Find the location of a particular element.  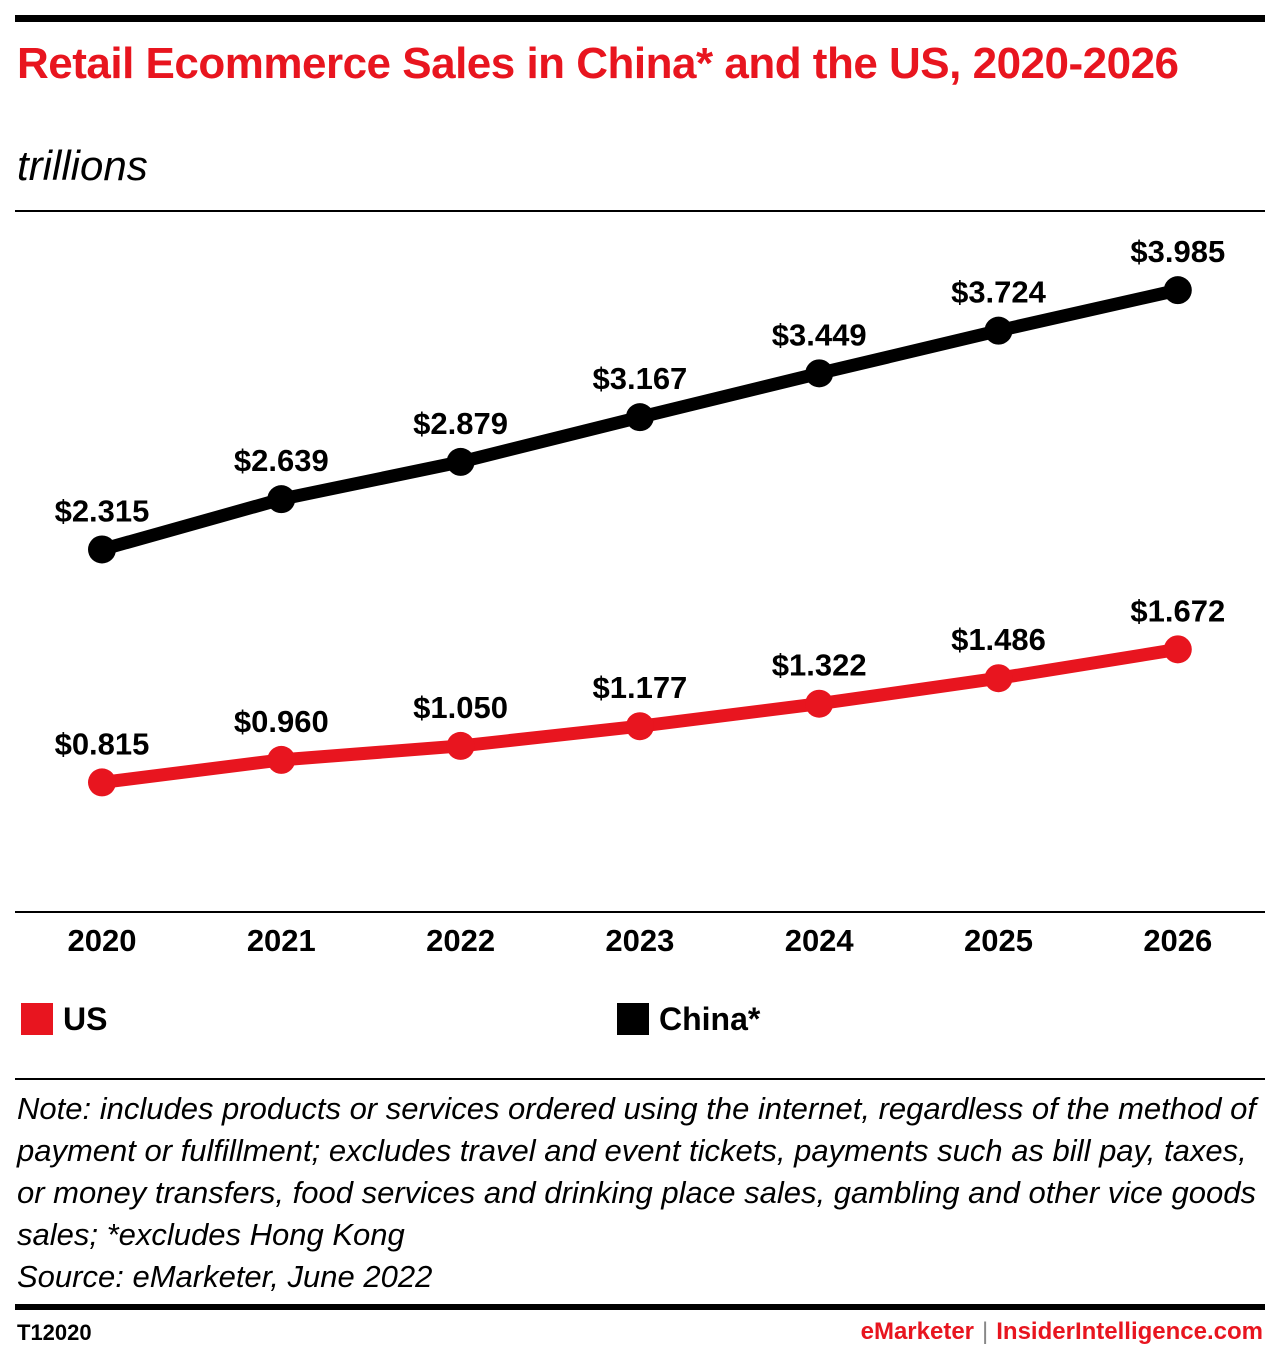

data-label-china: $2.315 is located at coordinates (102, 510).